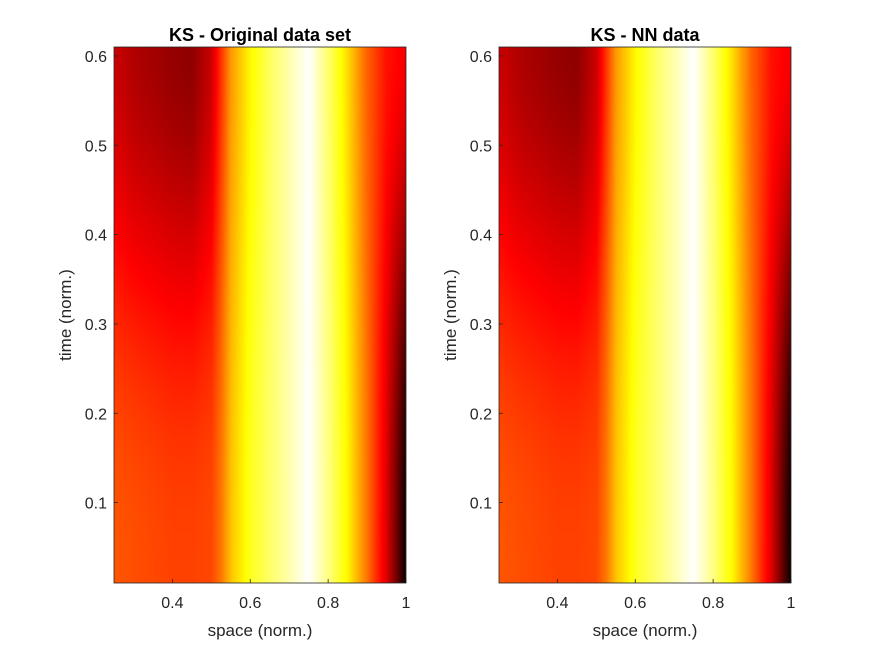  I want to click on x-tick-label-nn: 0.4, so click(557, 603).